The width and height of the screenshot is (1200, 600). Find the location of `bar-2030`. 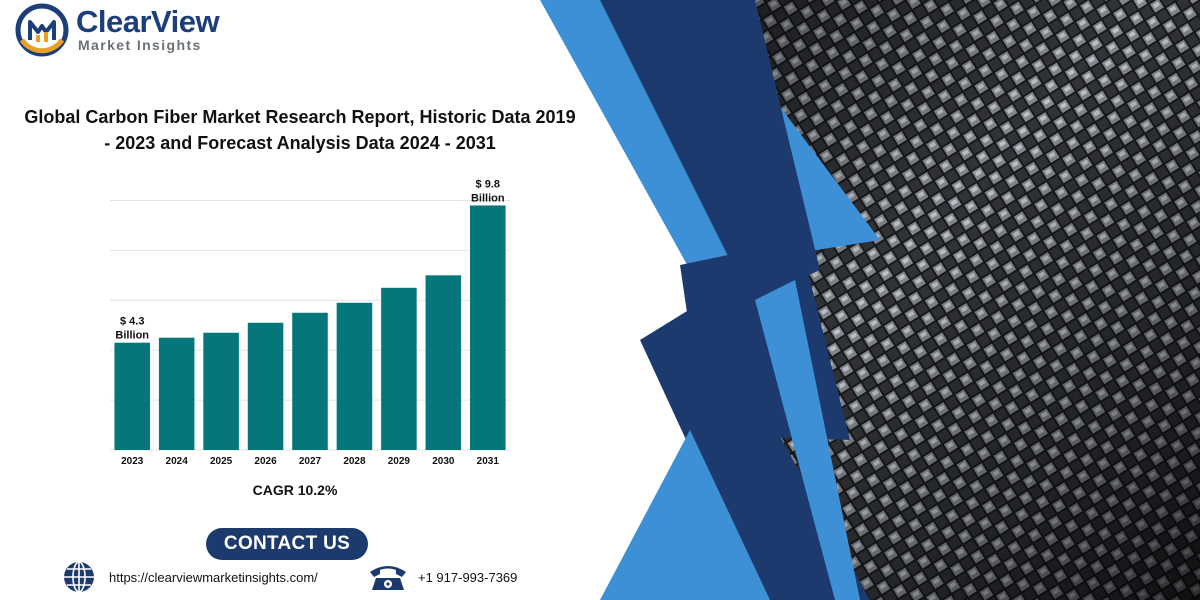

bar-2030 is located at coordinates (443, 362).